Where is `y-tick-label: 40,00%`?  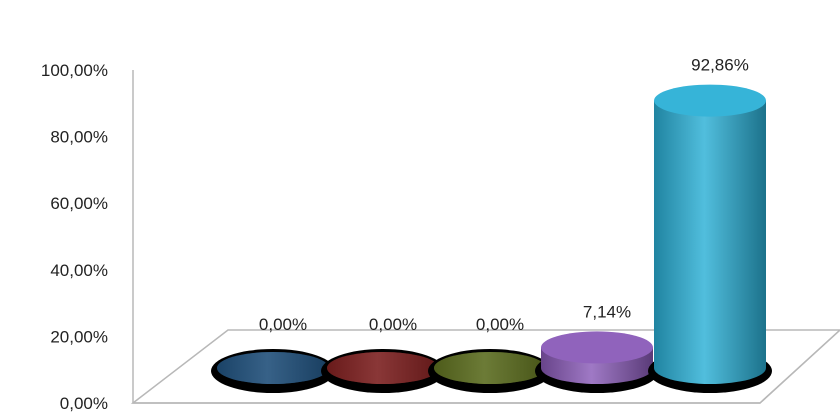
y-tick-label: 40,00% is located at coordinates (79, 270).